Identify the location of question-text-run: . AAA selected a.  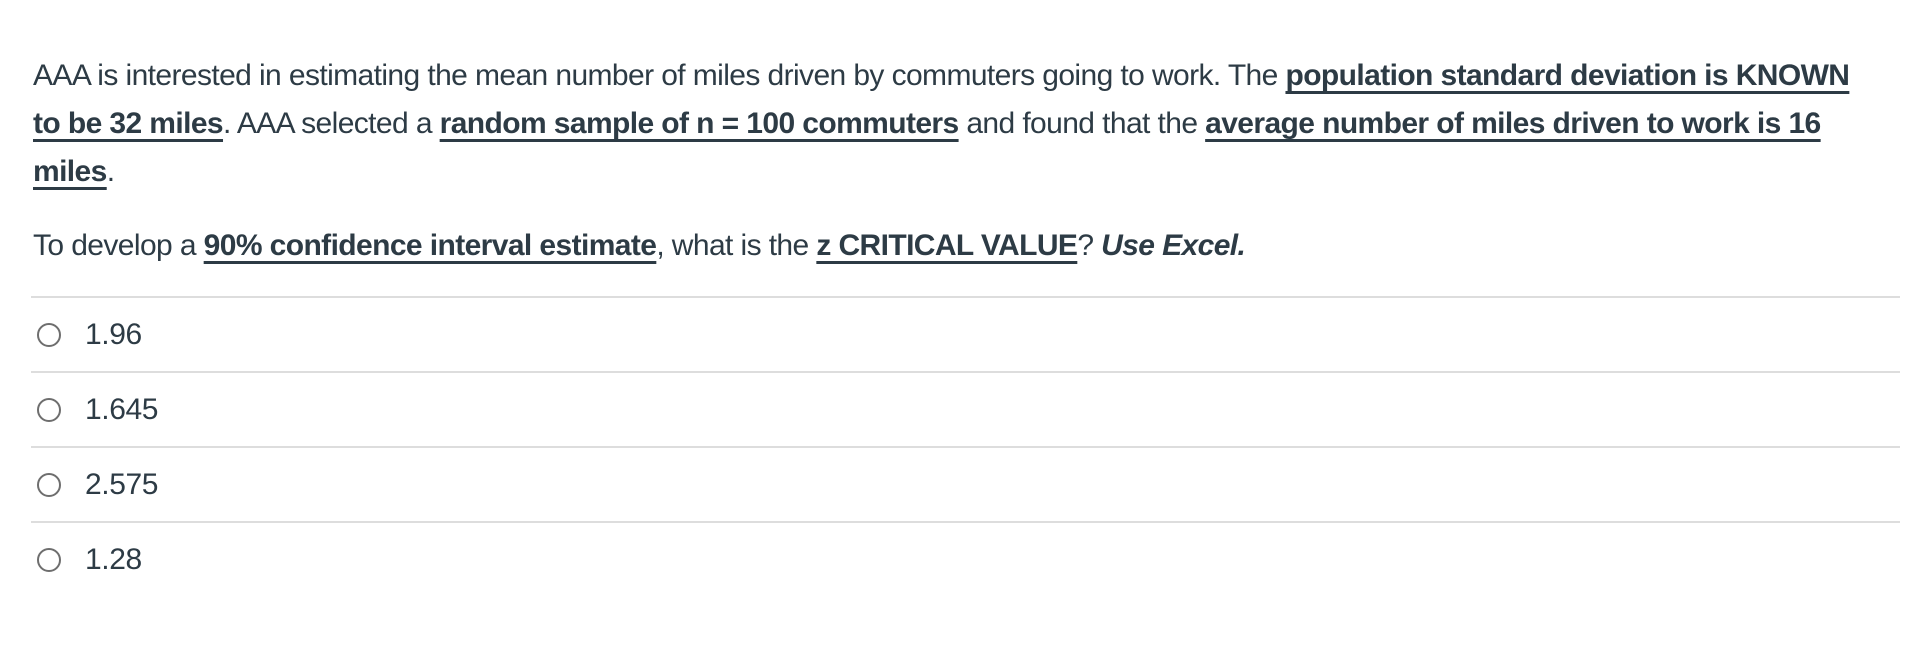
(331, 123).